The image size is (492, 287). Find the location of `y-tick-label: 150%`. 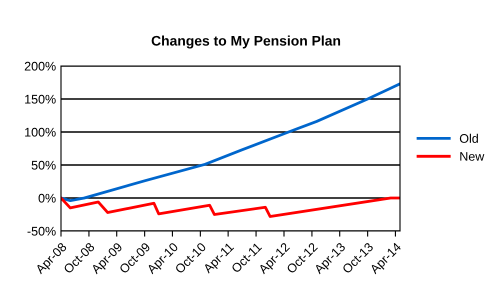

y-tick-label: 150% is located at coordinates (40, 99).